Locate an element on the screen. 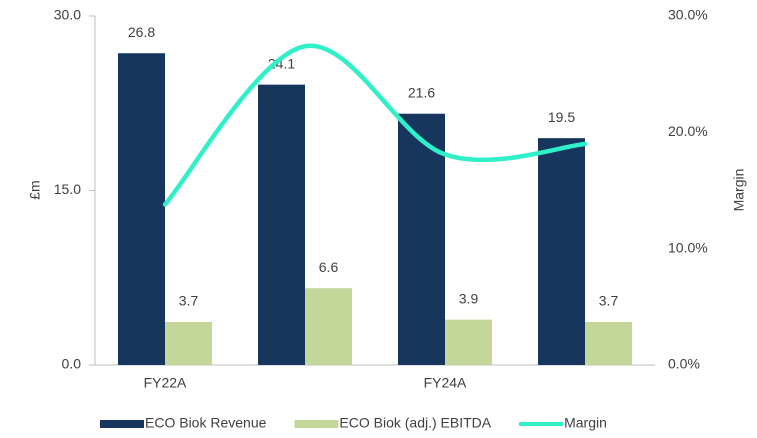  y-axis-label: £m is located at coordinates (35, 189).